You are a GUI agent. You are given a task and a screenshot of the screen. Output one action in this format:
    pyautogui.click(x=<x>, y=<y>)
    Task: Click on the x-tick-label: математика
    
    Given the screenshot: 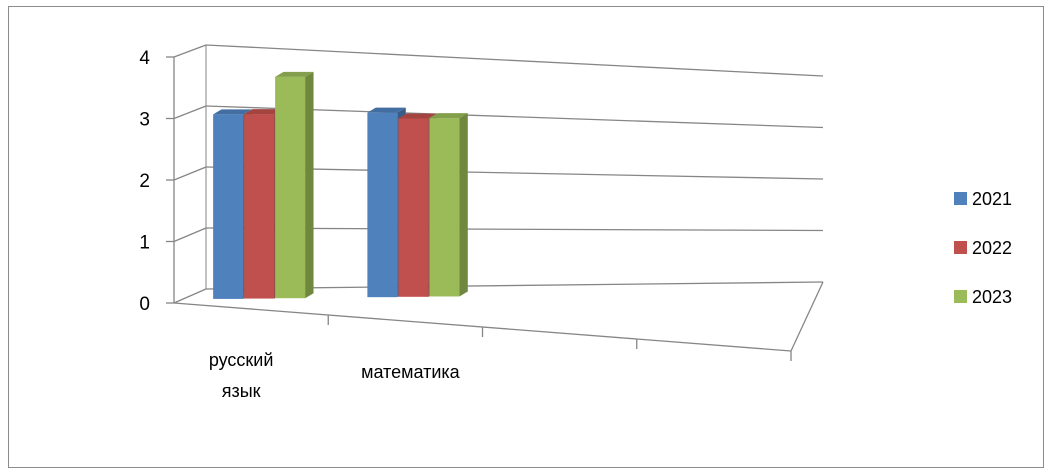 What is the action you would take?
    pyautogui.click(x=411, y=372)
    